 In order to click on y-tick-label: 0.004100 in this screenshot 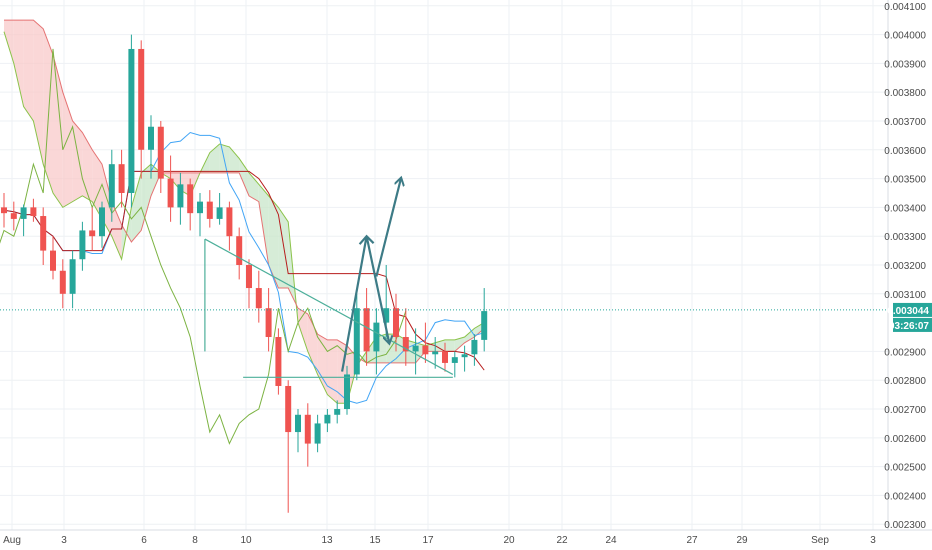, I will do `click(905, 7)`.